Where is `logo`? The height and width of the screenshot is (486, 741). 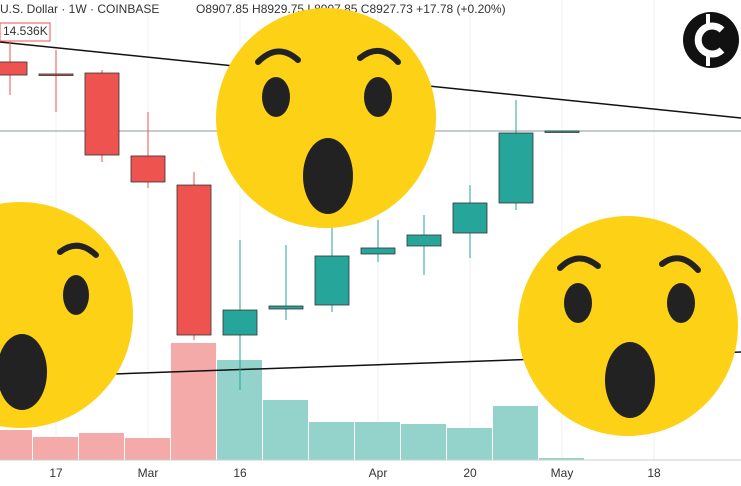 logo is located at coordinates (711, 40).